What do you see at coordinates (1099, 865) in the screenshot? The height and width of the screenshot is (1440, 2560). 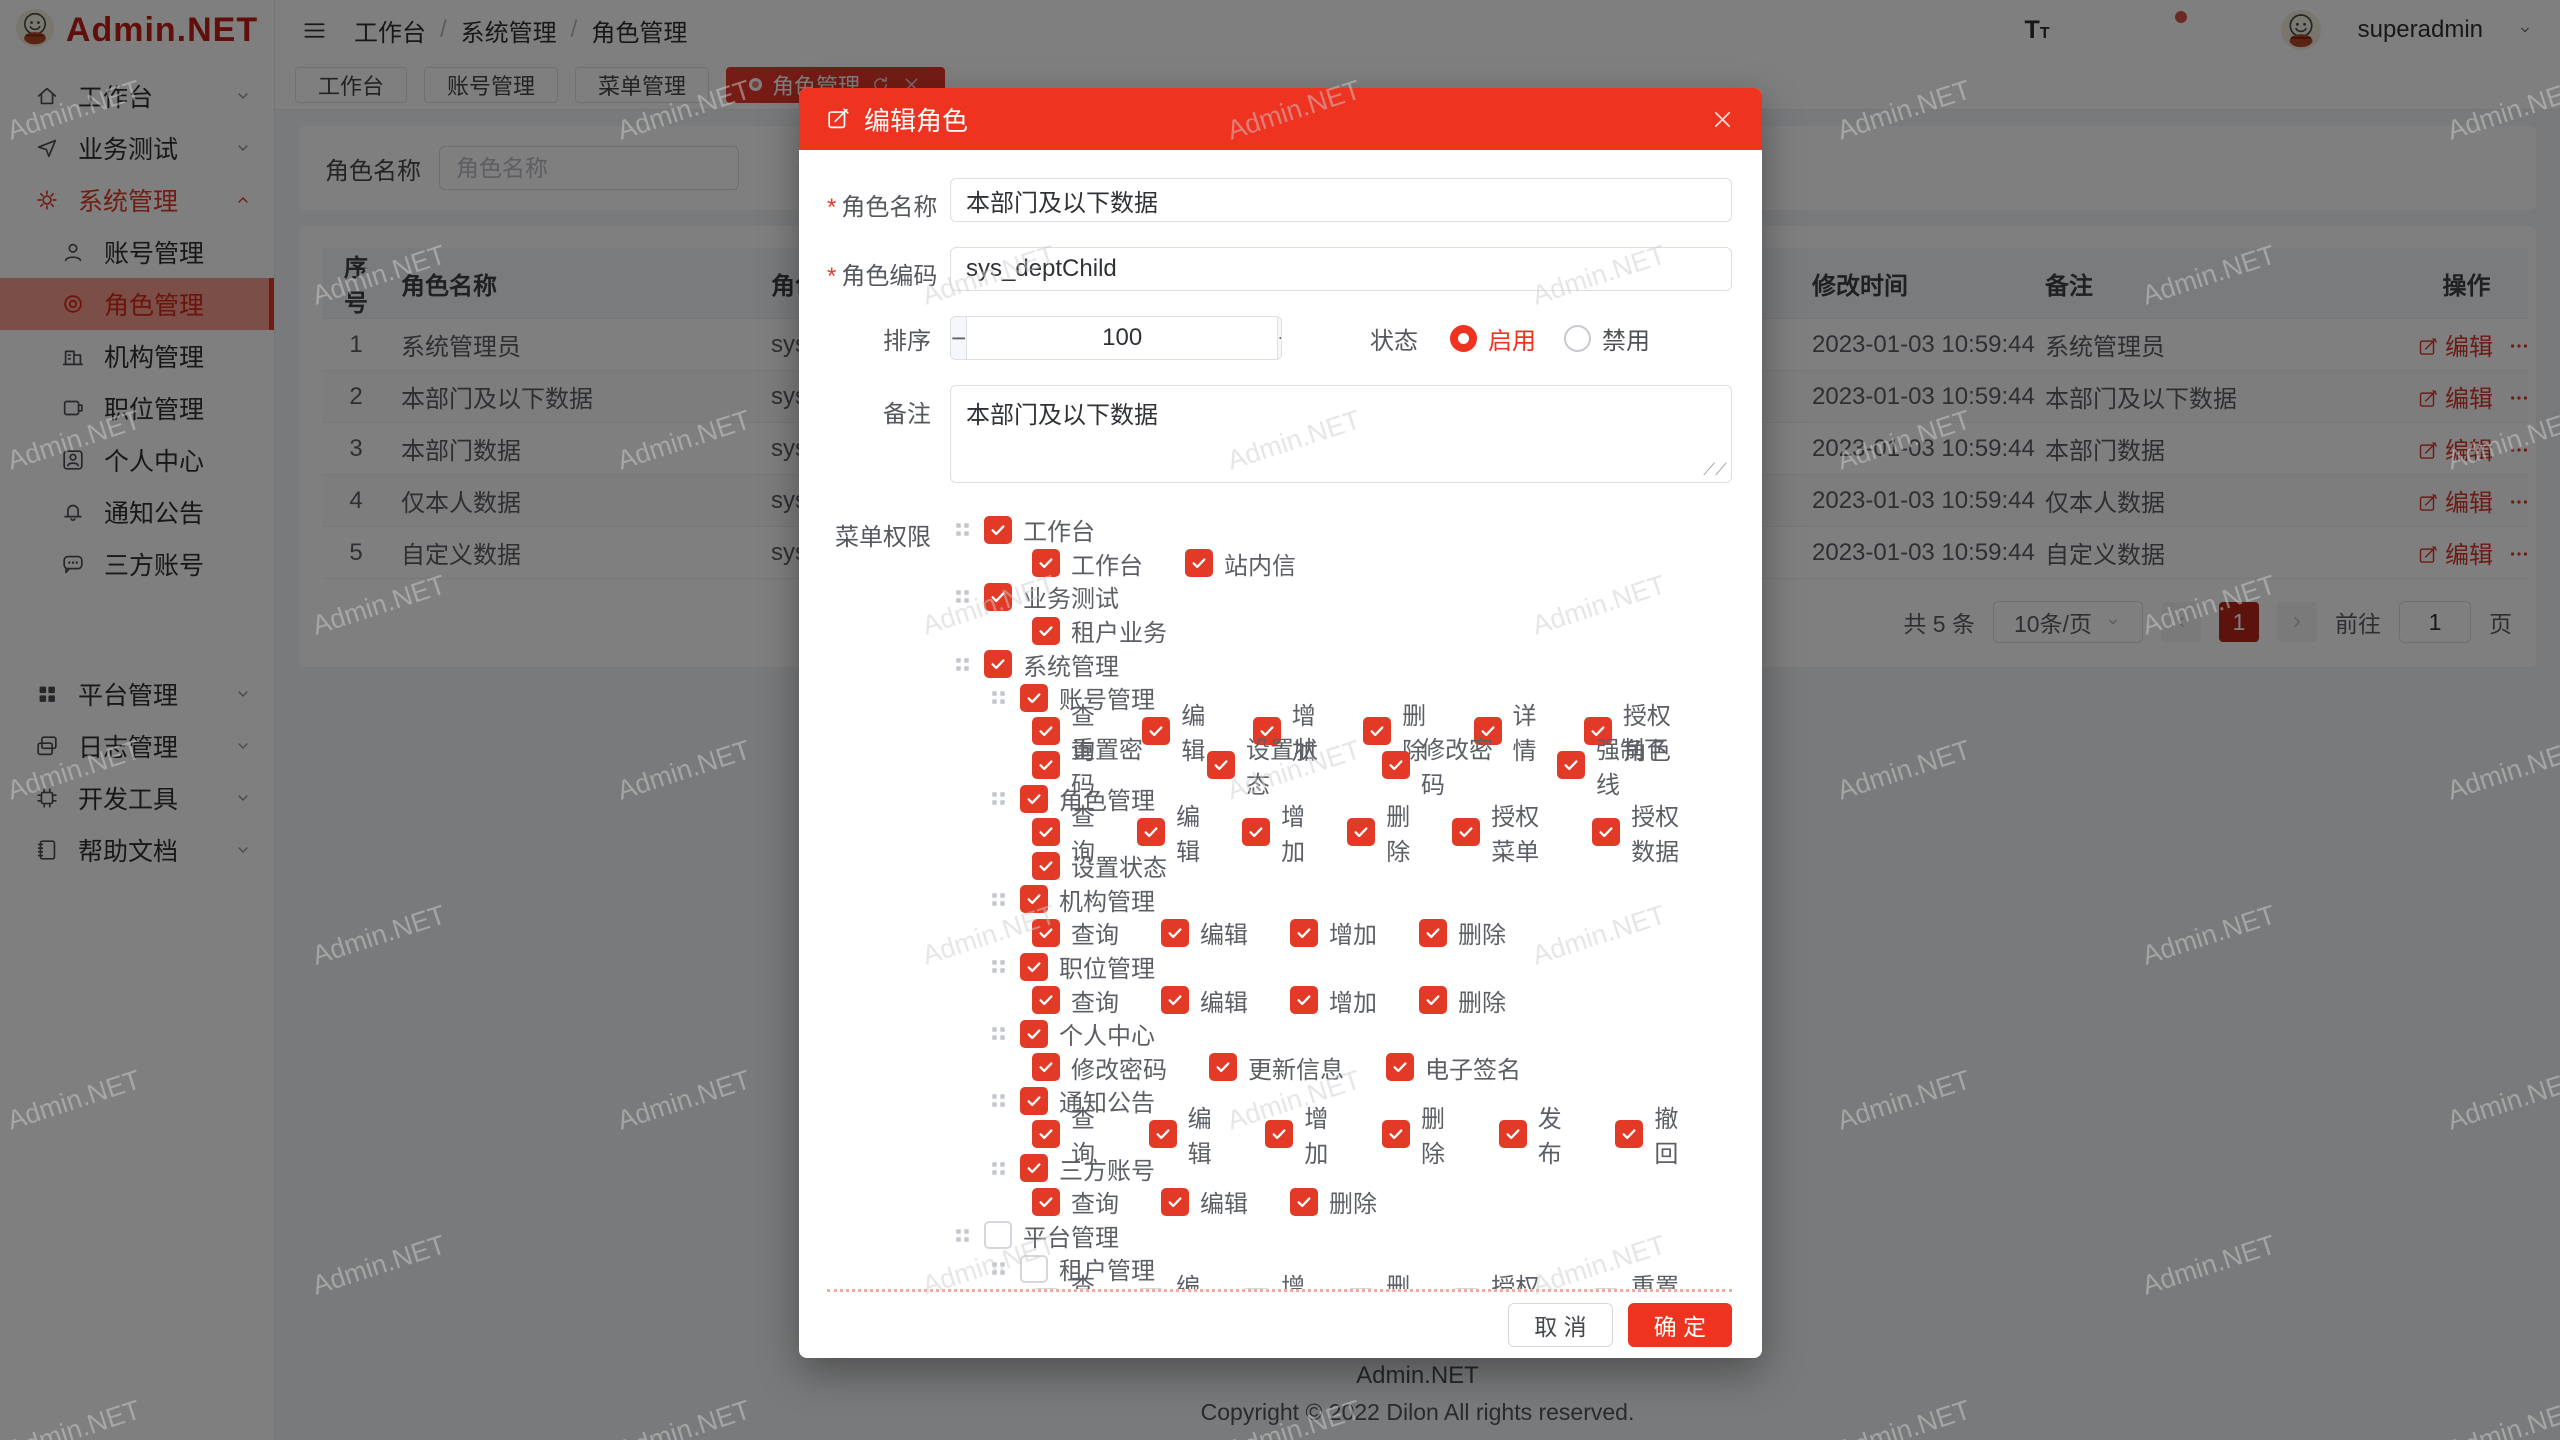 I see `tree-action: 设置状态` at bounding box center [1099, 865].